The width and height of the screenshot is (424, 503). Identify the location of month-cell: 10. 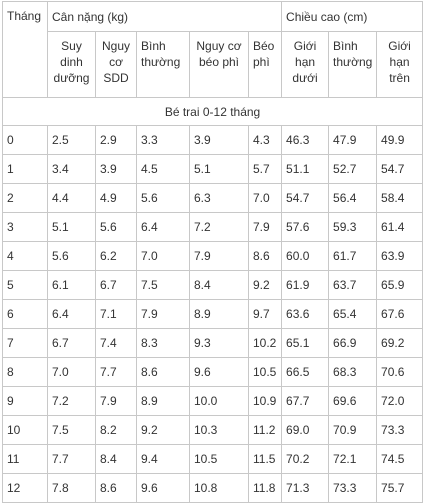
(25, 430).